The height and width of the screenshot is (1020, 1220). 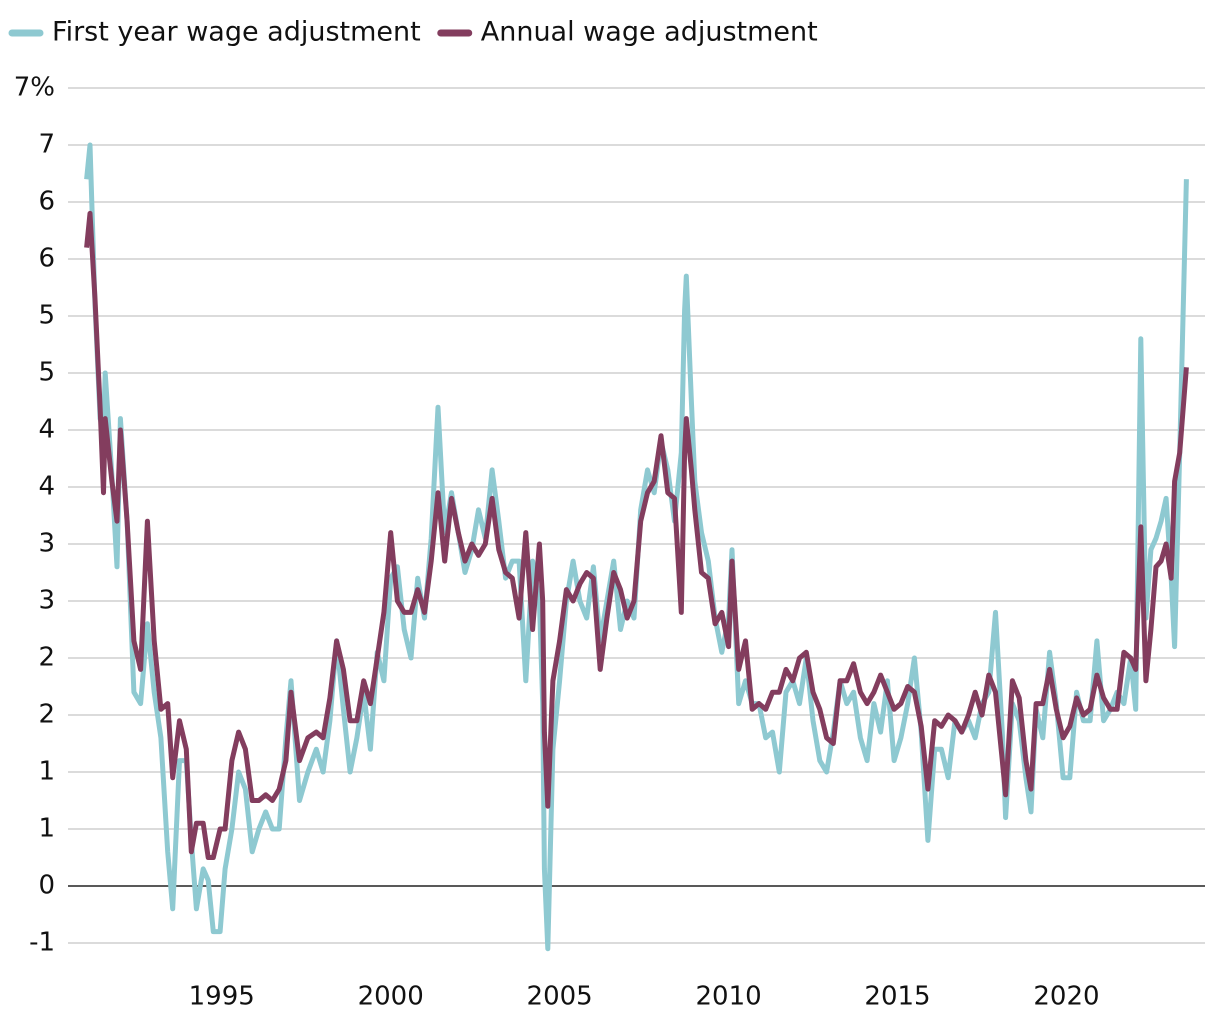 What do you see at coordinates (391, 997) in the screenshot?
I see `x-tick-label: 2000` at bounding box center [391, 997].